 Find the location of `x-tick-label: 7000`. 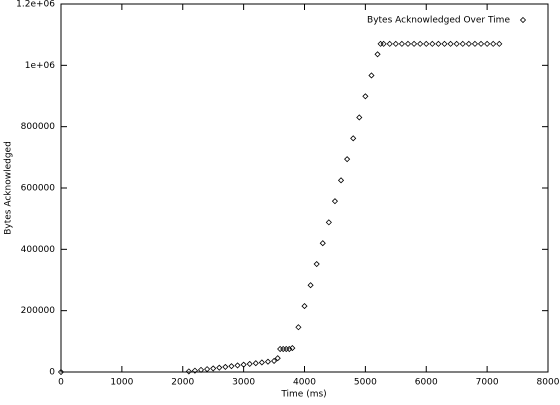

x-tick-label: 7000 is located at coordinates (487, 383).